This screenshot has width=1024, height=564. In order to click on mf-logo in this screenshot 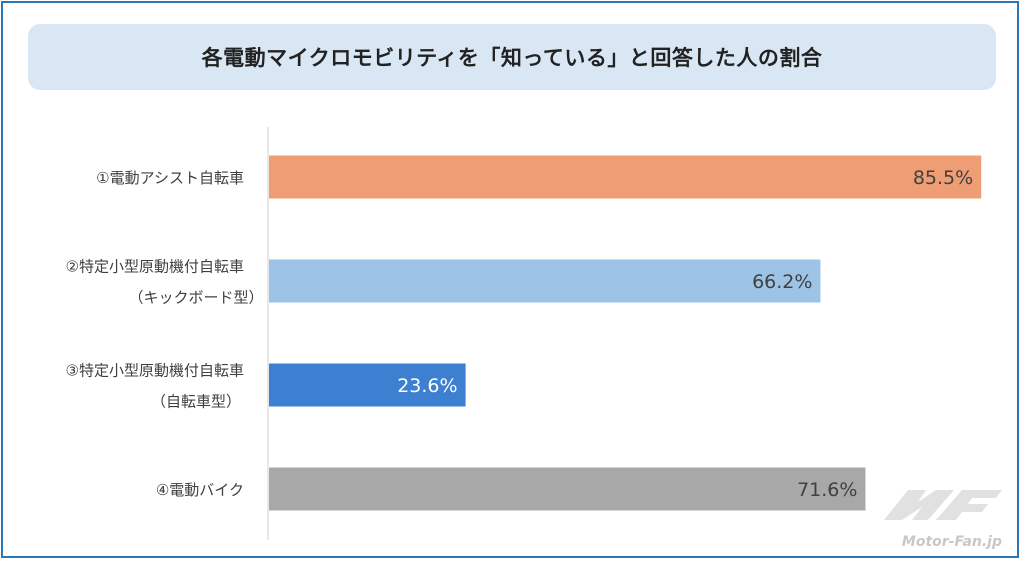, I will do `click(943, 505)`.